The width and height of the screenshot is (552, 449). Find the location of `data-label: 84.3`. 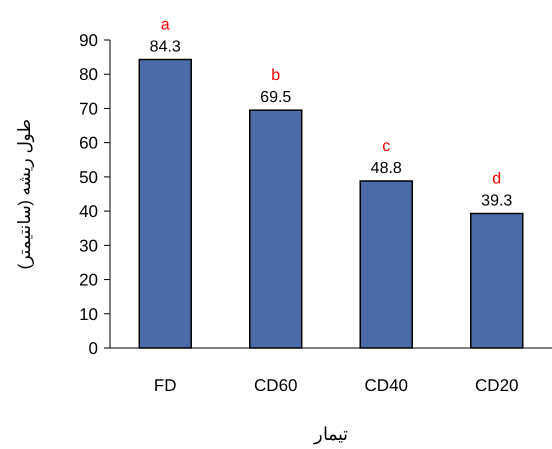

data-label: 84.3 is located at coordinates (165, 47).